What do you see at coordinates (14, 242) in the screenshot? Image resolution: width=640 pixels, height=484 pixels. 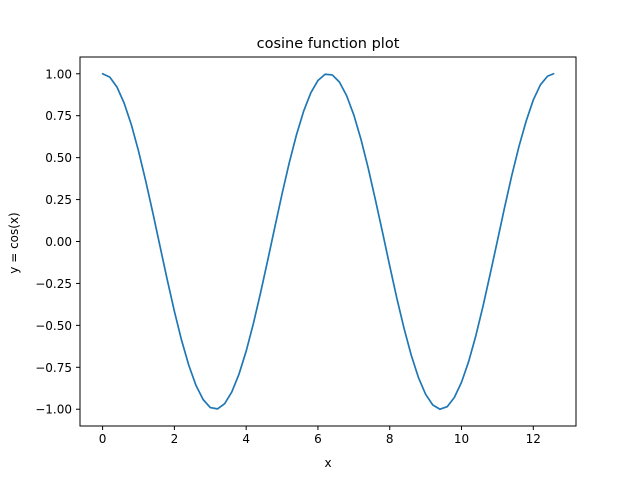 I see `y-axis-label: y = cos(x)` at bounding box center [14, 242].